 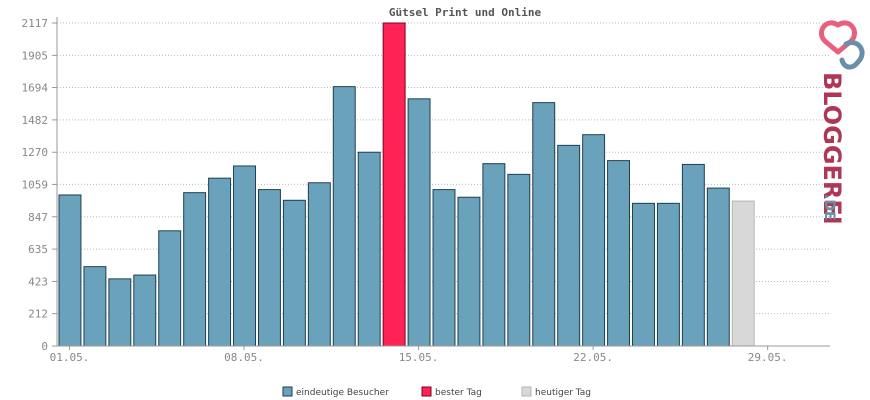 I want to click on y-tick-label: 847, so click(x=38, y=217).